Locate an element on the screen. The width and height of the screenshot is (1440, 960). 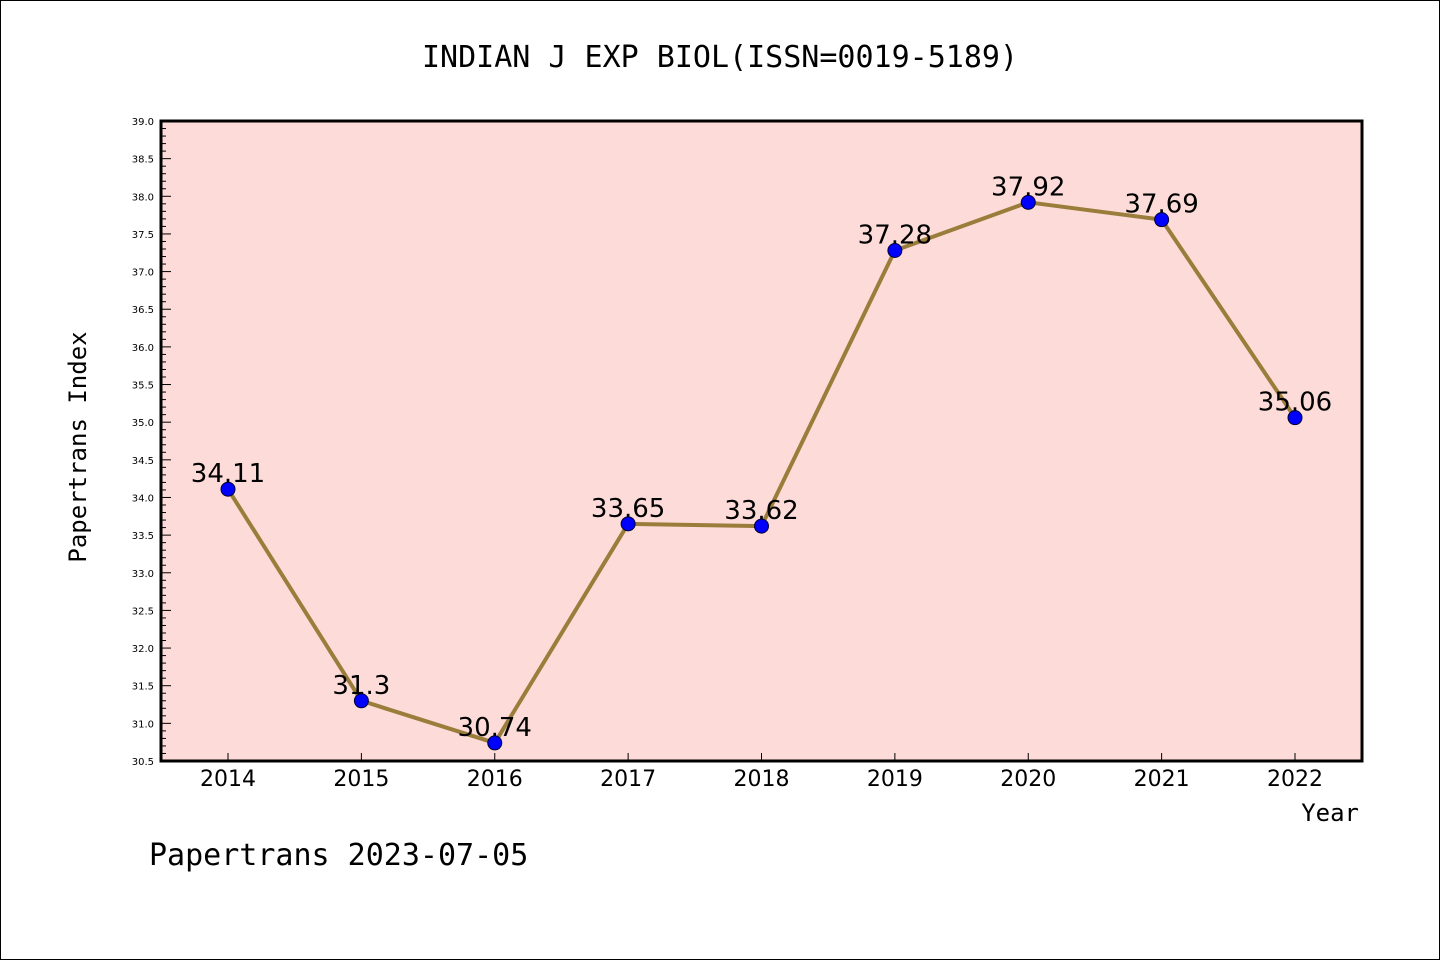
data-label: 33.62 is located at coordinates (761, 511).